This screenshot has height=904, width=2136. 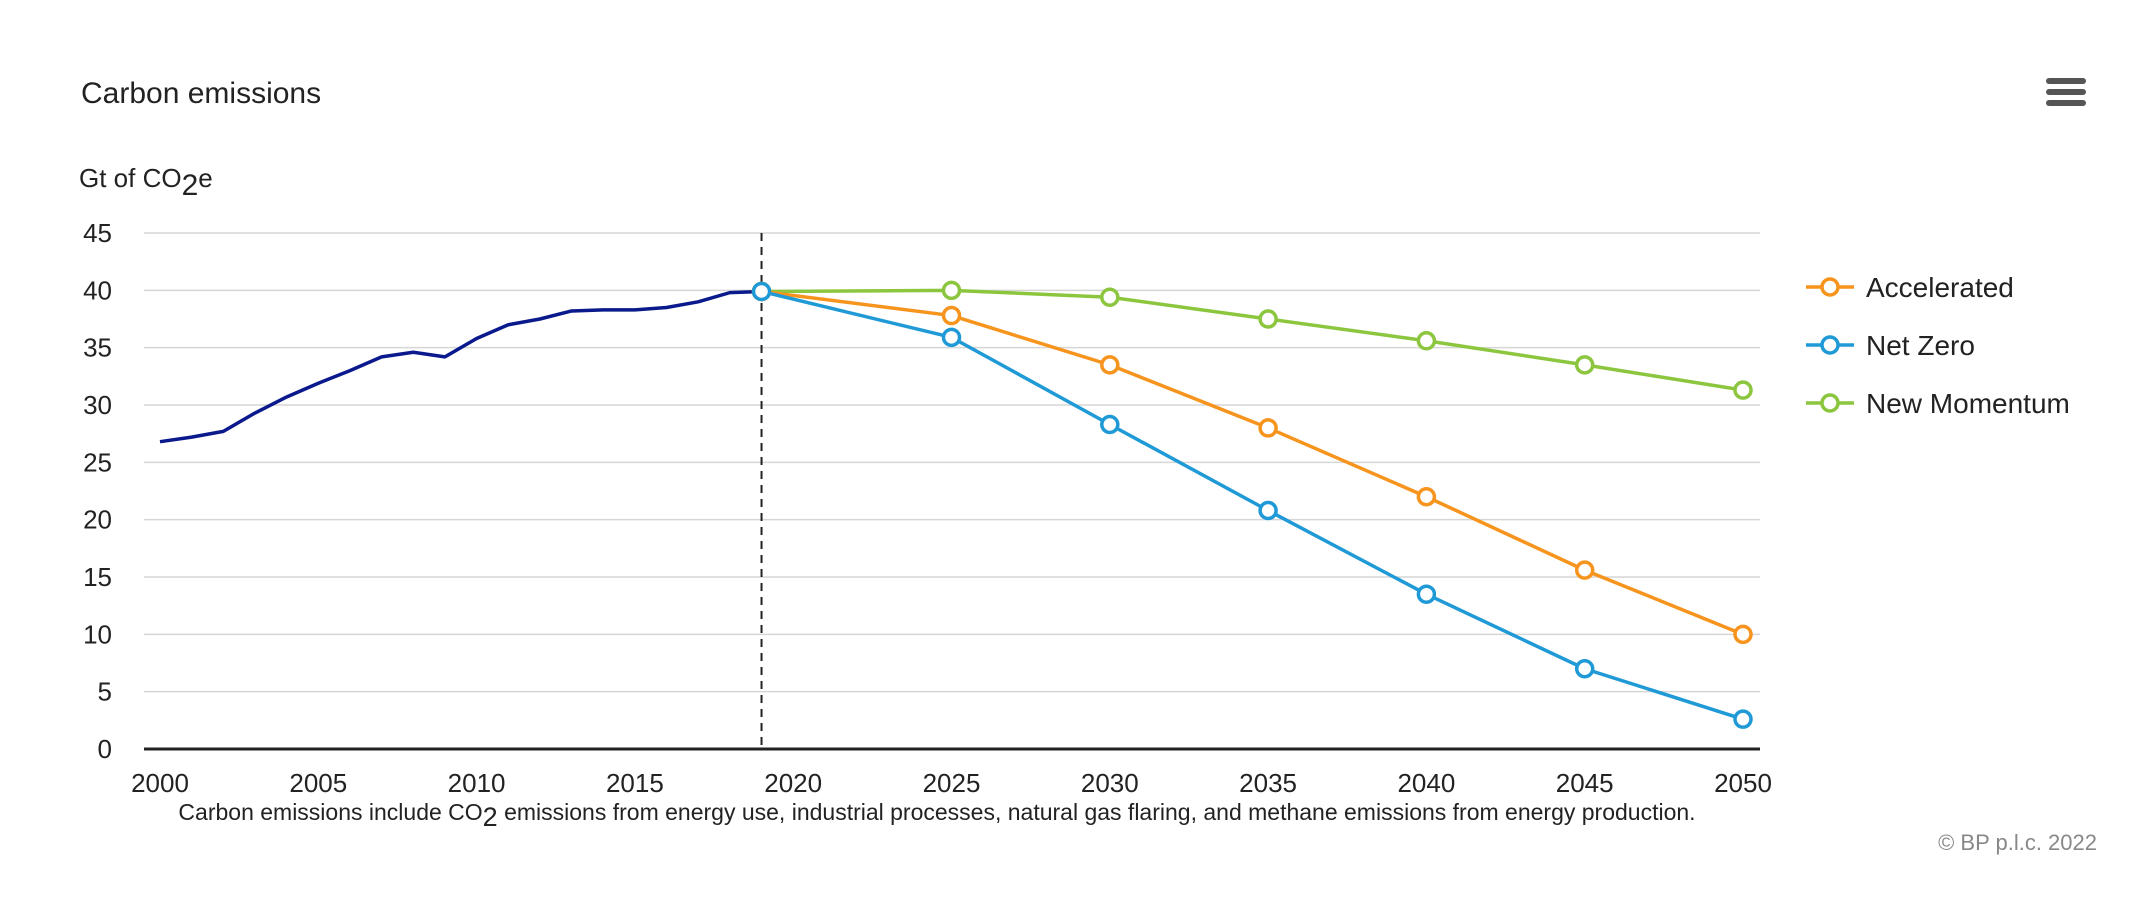 I want to click on x-tick-label: 2045, so click(x=1585, y=783).